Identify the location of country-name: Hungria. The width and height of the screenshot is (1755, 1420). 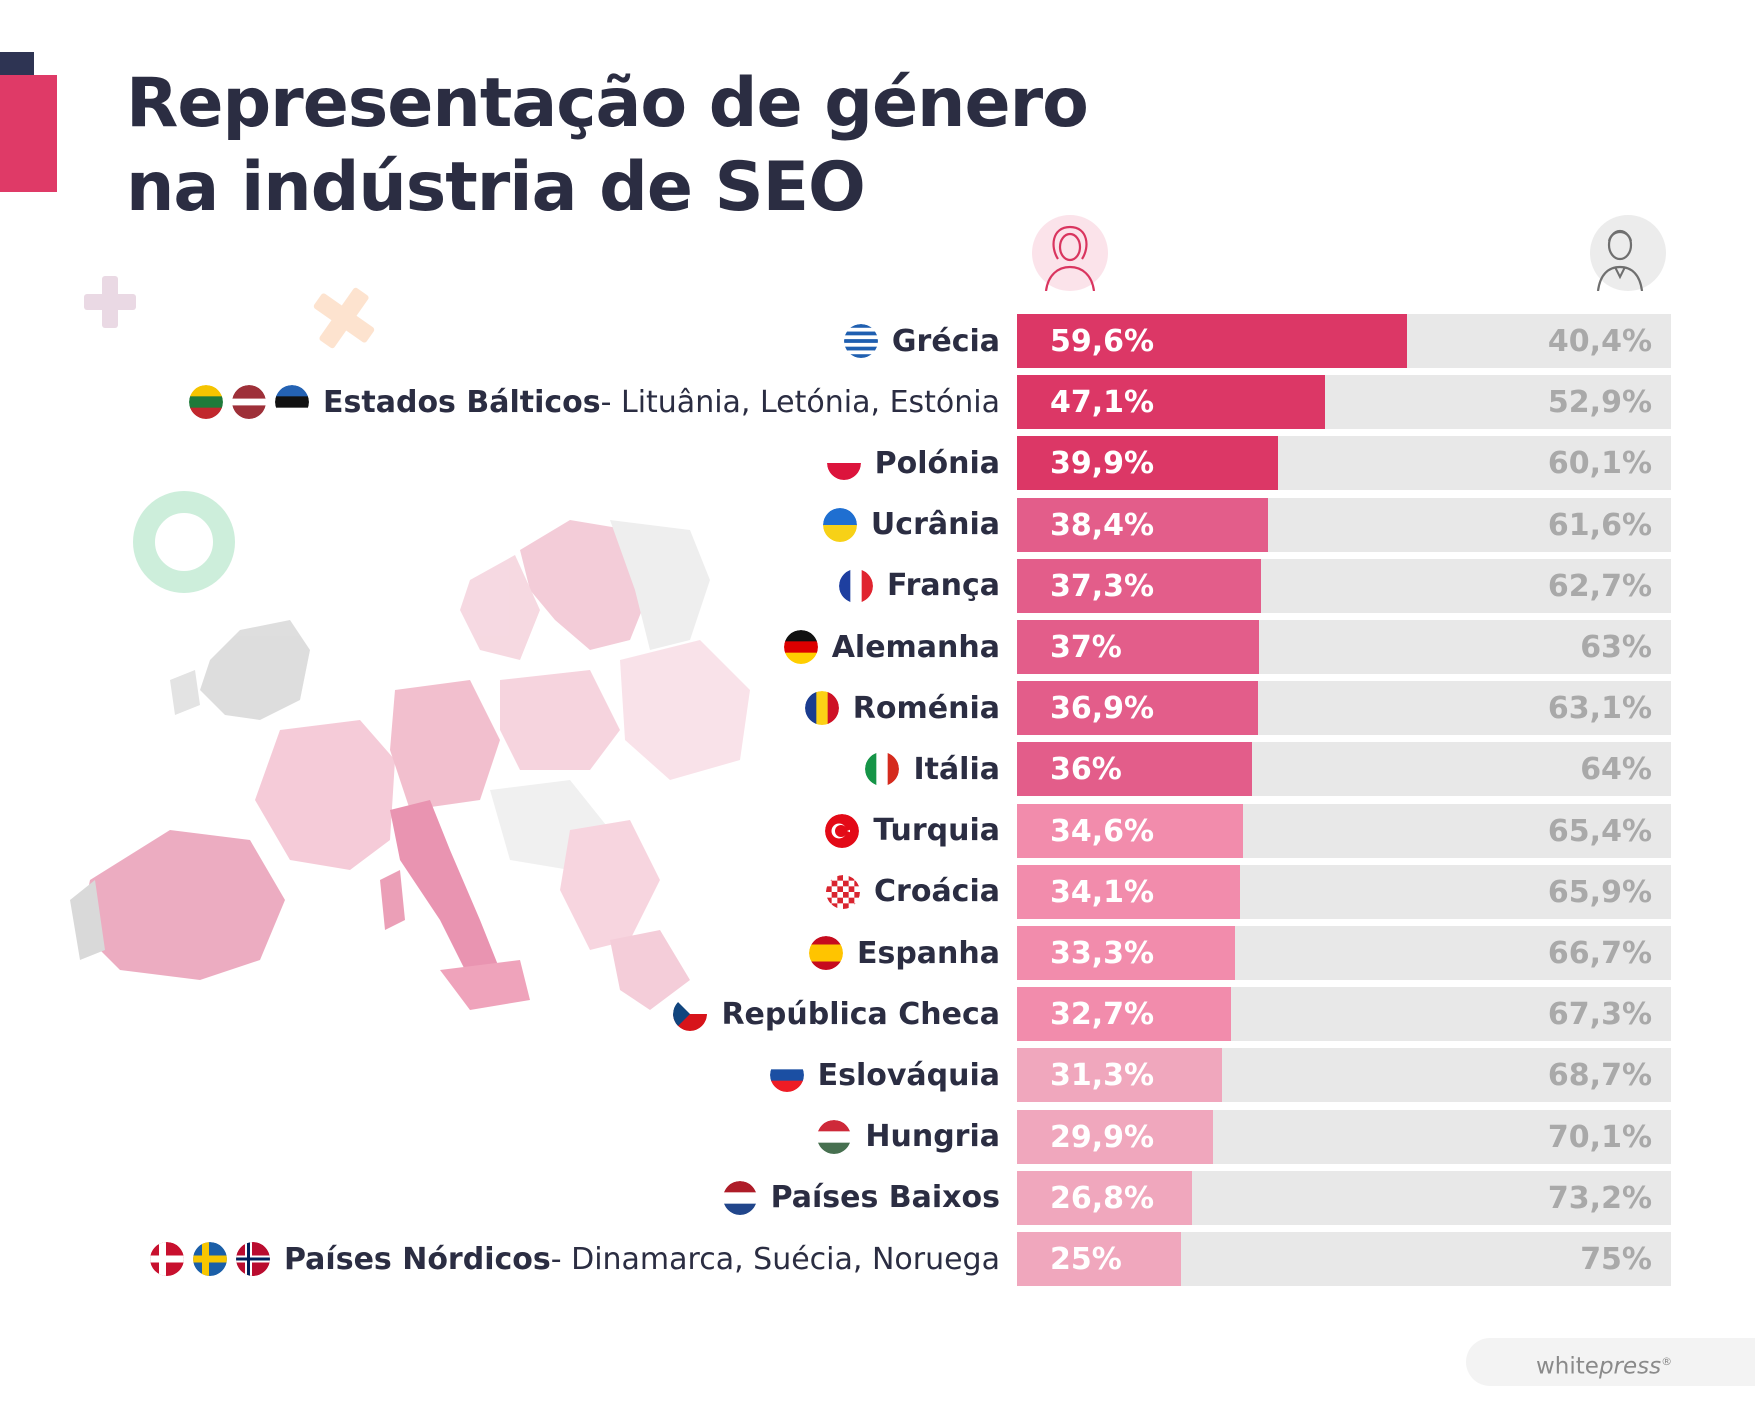
(932, 1137).